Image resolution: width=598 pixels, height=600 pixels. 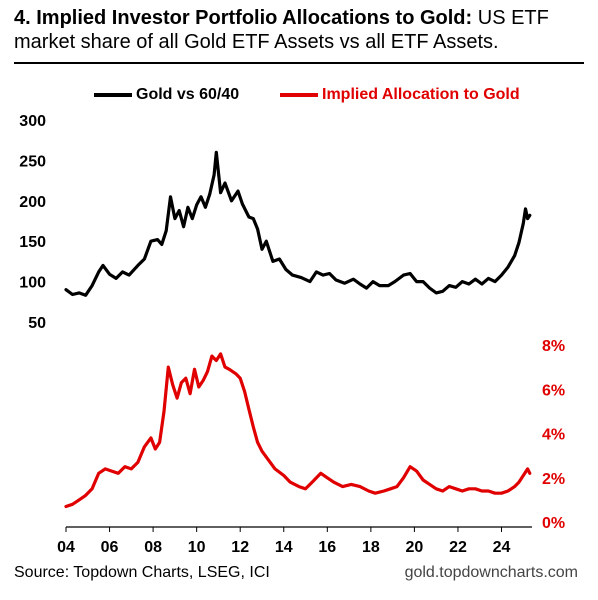 What do you see at coordinates (142, 572) in the screenshot?
I see `source-note: Source: Topdown Charts, LSEG, ICI` at bounding box center [142, 572].